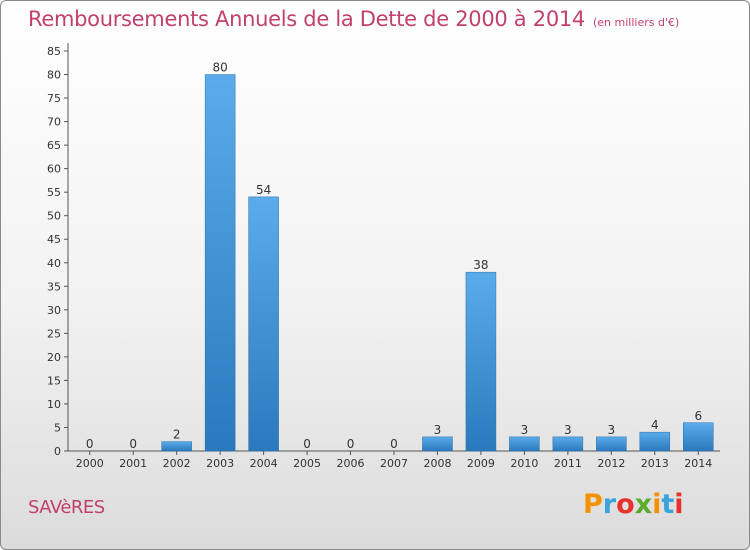  Describe the element at coordinates (54, 310) in the screenshot. I see `y-tick-label: 30` at that location.